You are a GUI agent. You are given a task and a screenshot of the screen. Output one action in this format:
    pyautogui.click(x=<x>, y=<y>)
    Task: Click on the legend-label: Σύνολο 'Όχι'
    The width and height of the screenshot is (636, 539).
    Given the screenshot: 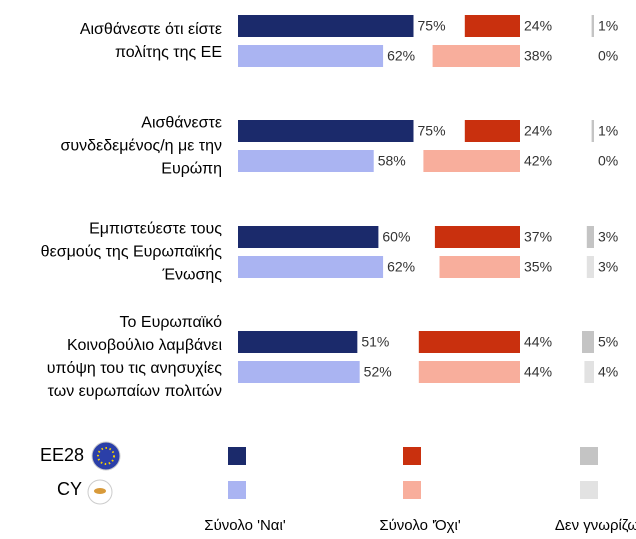 What is the action you would take?
    pyautogui.click(x=420, y=525)
    